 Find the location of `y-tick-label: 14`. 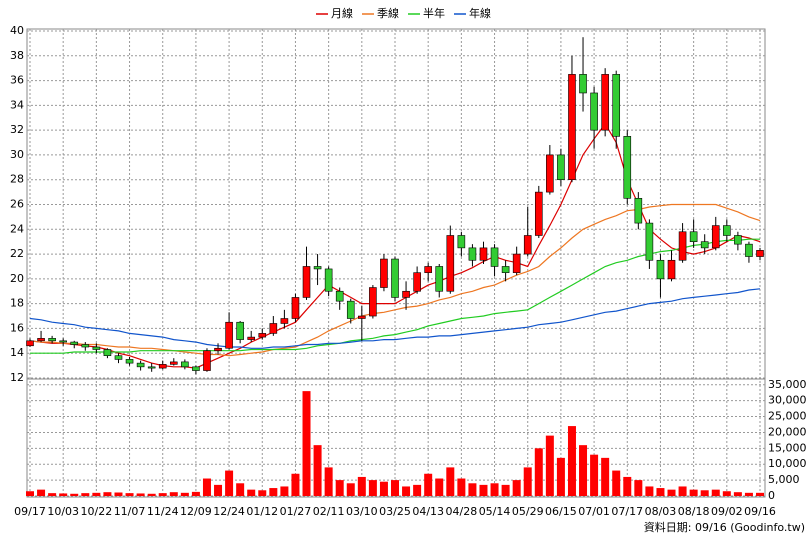

y-tick-label: 14 is located at coordinates (17, 352).